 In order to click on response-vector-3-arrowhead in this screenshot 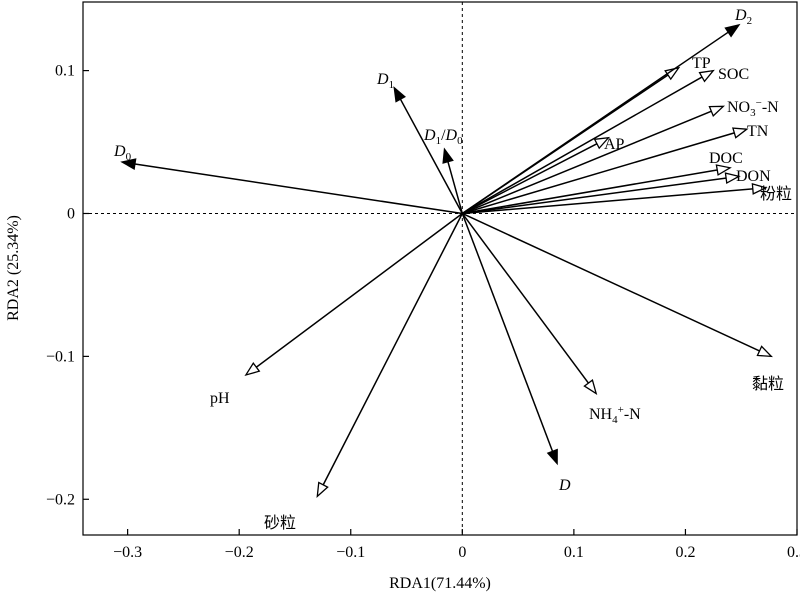, I will do `click(128, 164)`.